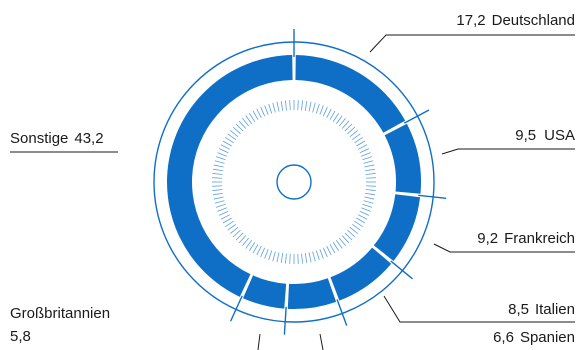 The width and height of the screenshot is (579, 350). I want to click on boundary-spike-sonstige, so click(236, 308).